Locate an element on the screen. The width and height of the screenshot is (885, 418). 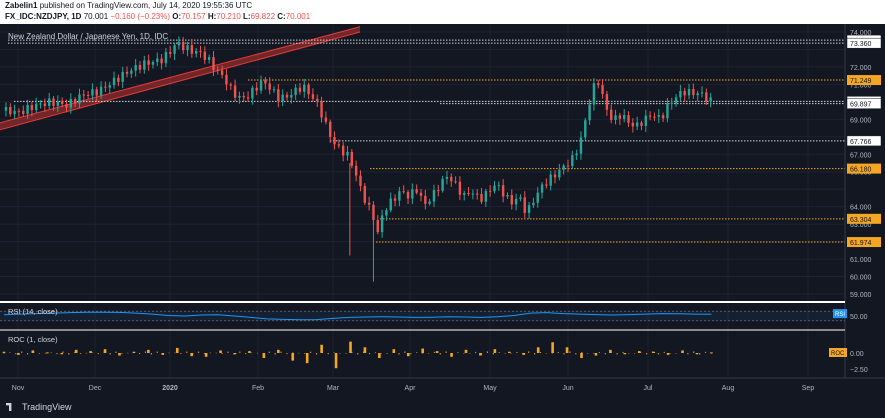
price-tick-label: 64.000 is located at coordinates (861, 208).